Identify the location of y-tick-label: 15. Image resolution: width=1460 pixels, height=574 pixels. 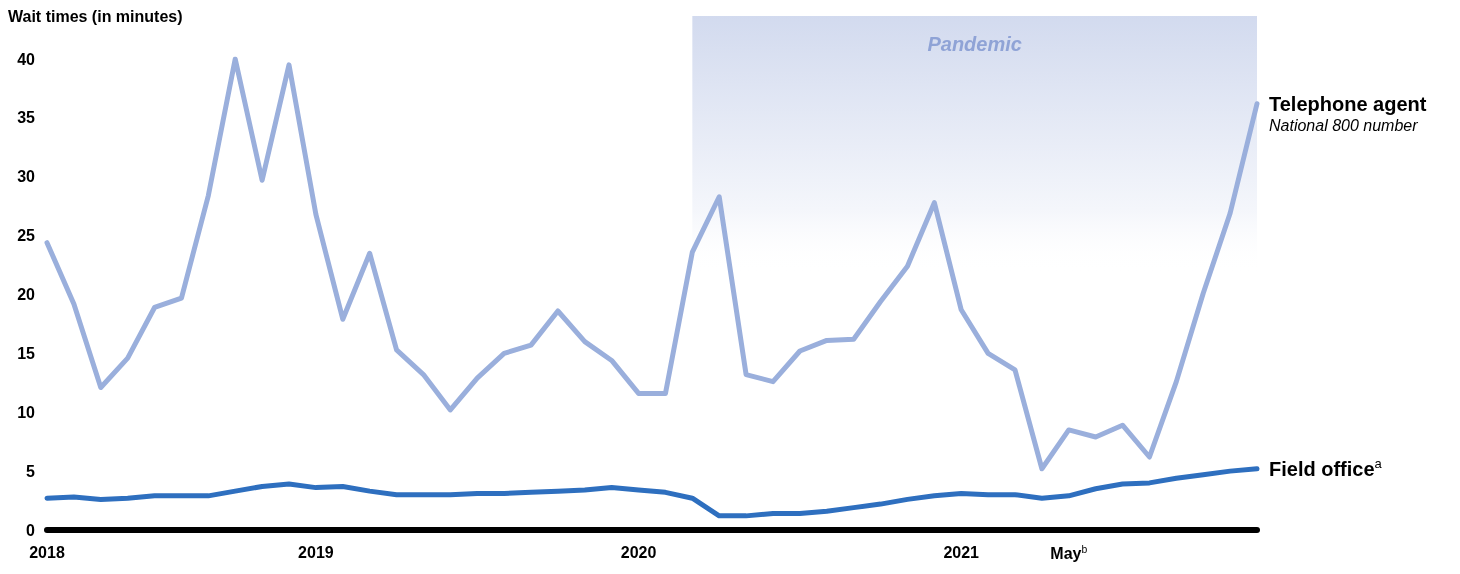
(26, 353).